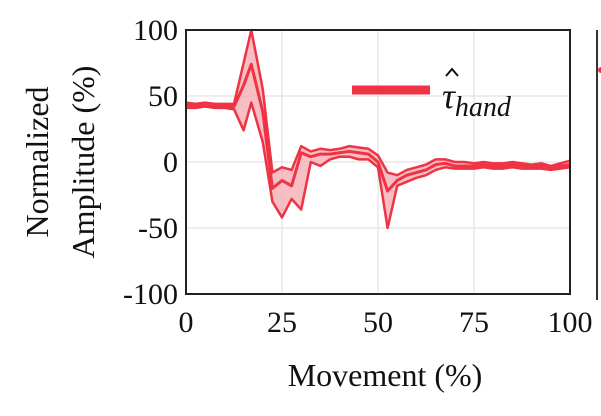 The width and height of the screenshot is (601, 416). I want to click on legend-symbol: τ, so click(449, 96).